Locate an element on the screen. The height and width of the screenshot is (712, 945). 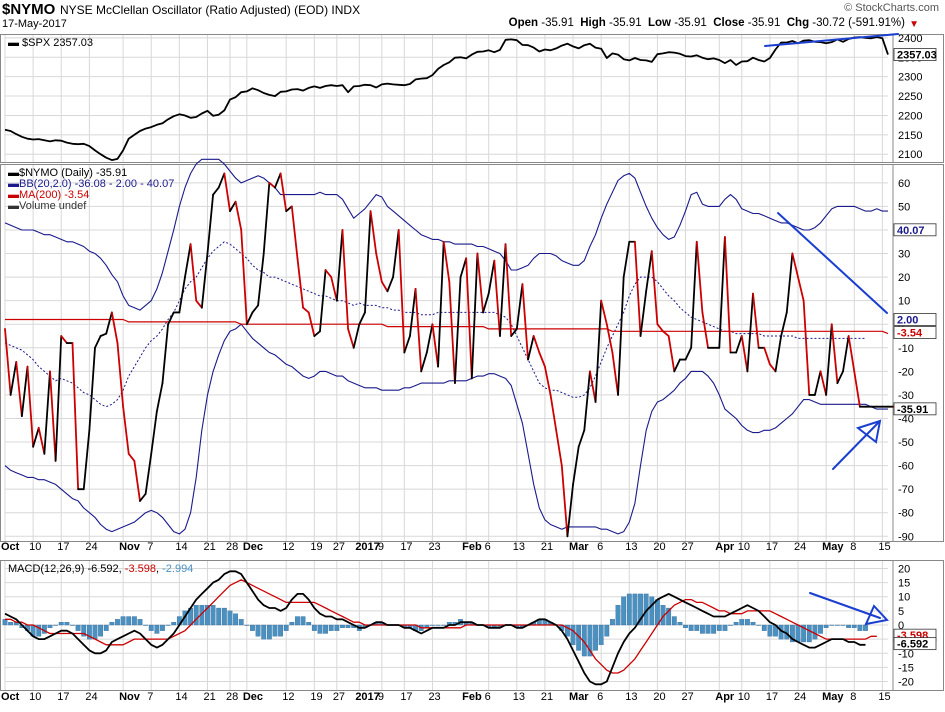
nymo-x-tick-label: Nov is located at coordinates (130, 547).